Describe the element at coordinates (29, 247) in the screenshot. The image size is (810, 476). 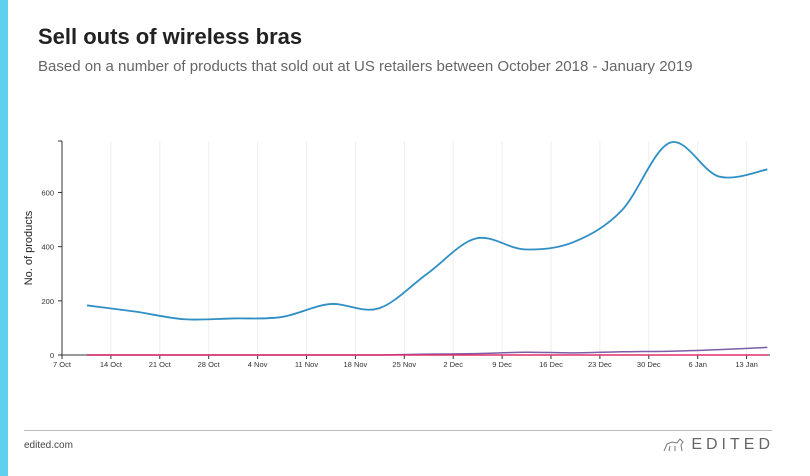
I see `y-axis-label: No. of products` at that location.